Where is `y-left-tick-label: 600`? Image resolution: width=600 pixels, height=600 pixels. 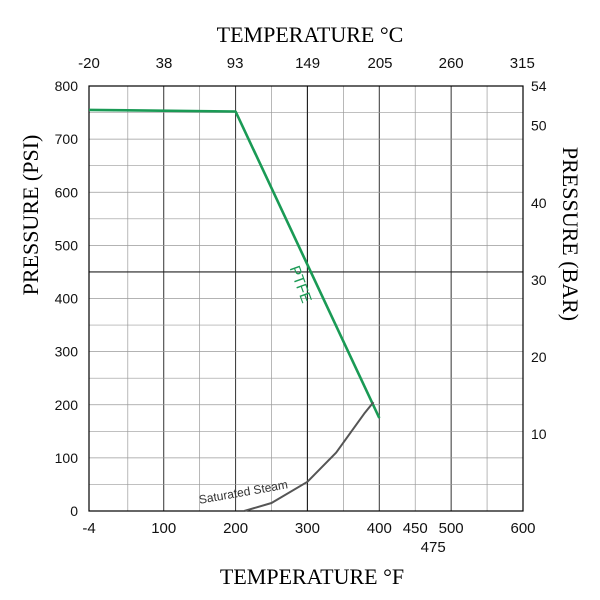 y-left-tick-label: 600 is located at coordinates (67, 192).